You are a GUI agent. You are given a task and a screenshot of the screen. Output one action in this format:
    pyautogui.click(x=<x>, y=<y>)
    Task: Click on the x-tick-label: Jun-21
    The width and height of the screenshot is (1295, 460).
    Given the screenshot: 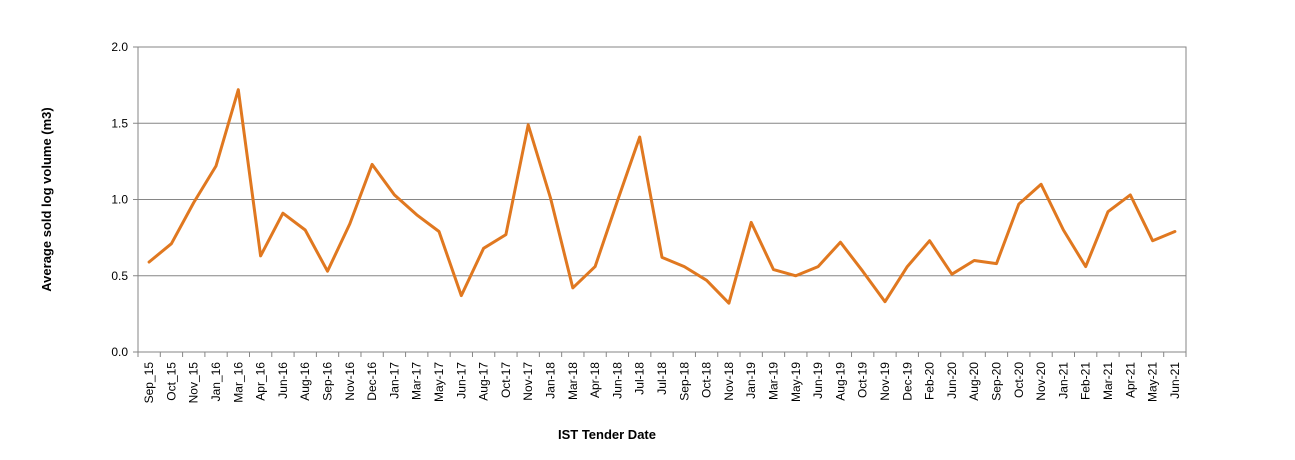 What is the action you would take?
    pyautogui.click(x=1175, y=380)
    